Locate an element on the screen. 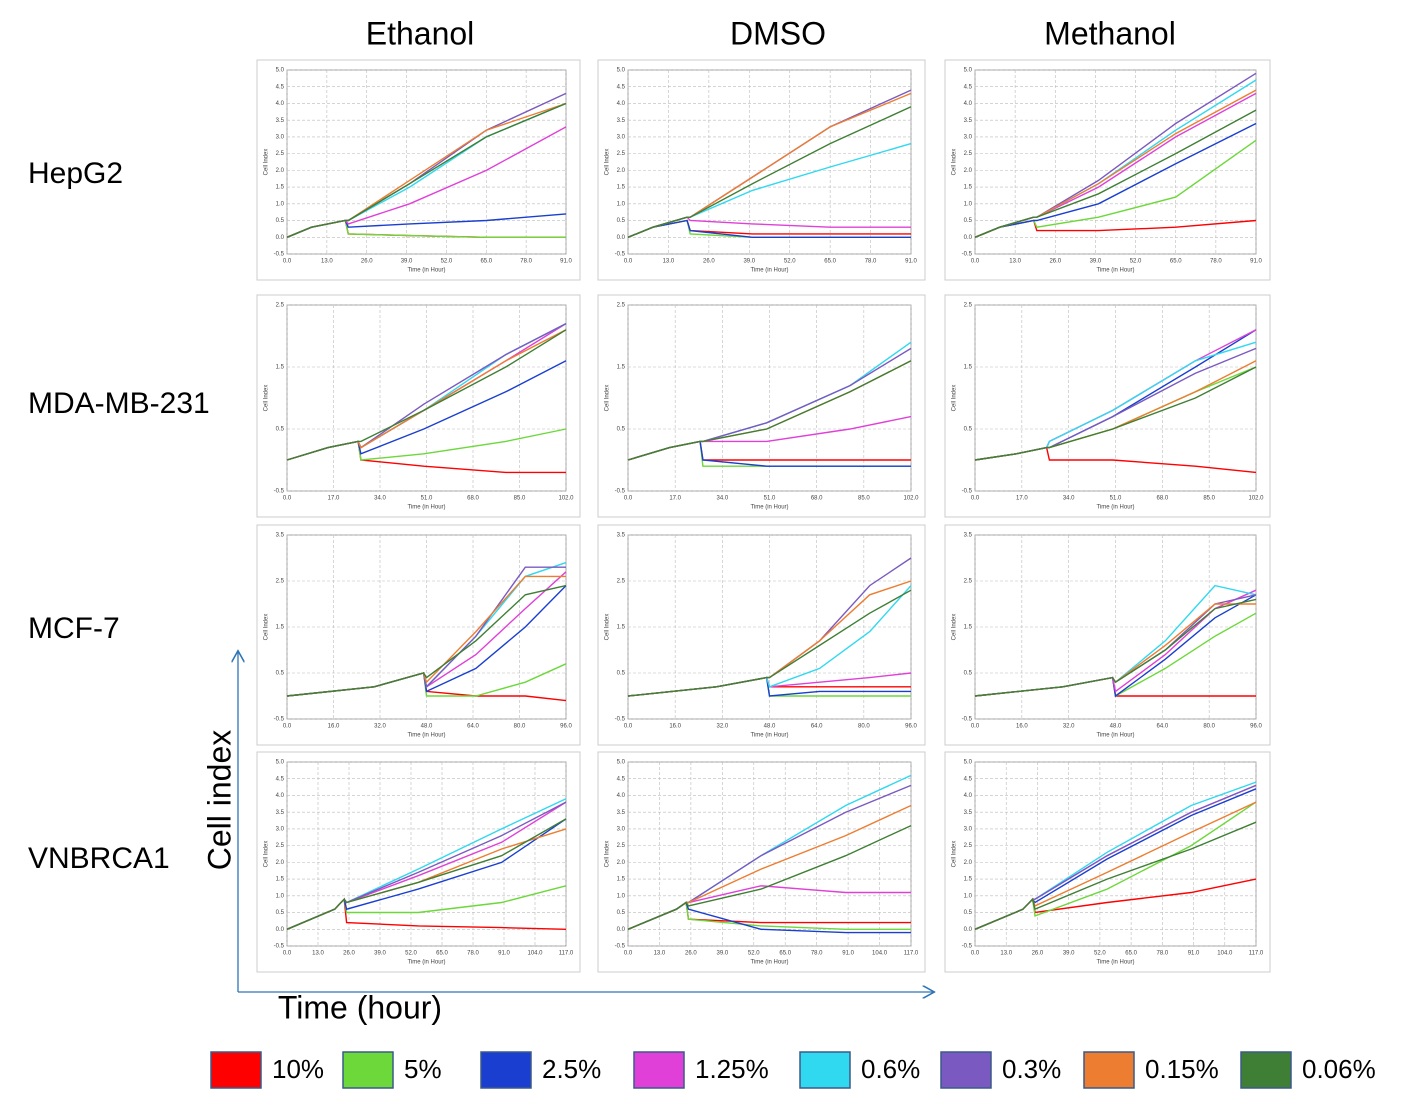 This screenshot has height=1109, width=1402. column-title: DMSO is located at coordinates (778, 33).